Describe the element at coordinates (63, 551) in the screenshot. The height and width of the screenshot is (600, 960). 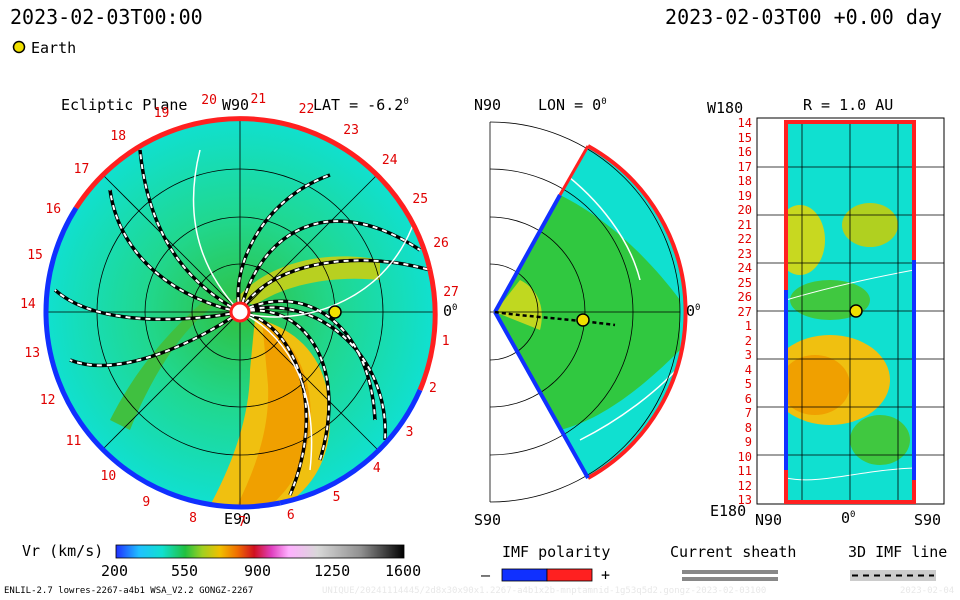
I see `colorbar-label: Vr (km/s)` at that location.